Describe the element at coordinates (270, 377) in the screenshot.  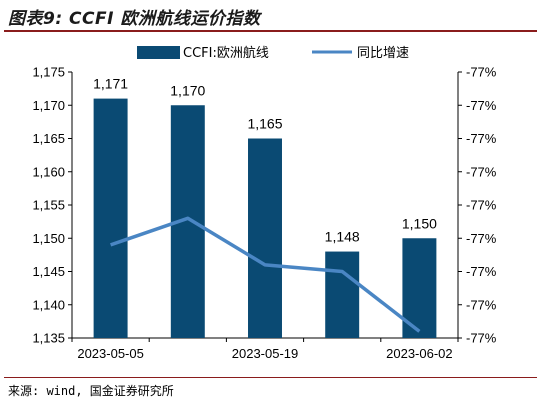
I see `footer-divider` at that location.